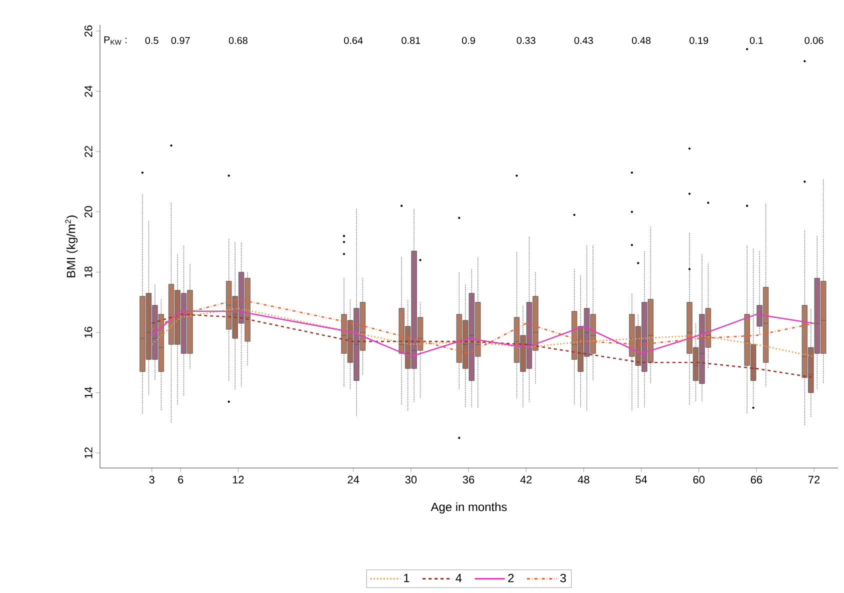  Describe the element at coordinates (407, 578) in the screenshot. I see `legend-label: 1` at that location.